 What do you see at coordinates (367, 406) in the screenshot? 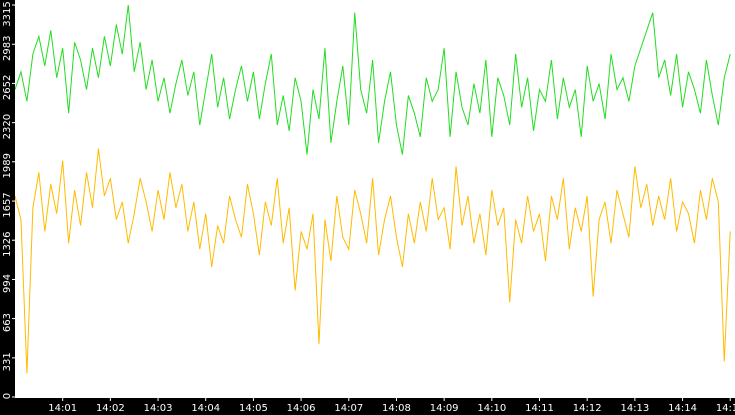
I see `x-axis-strip` at bounding box center [367, 406].